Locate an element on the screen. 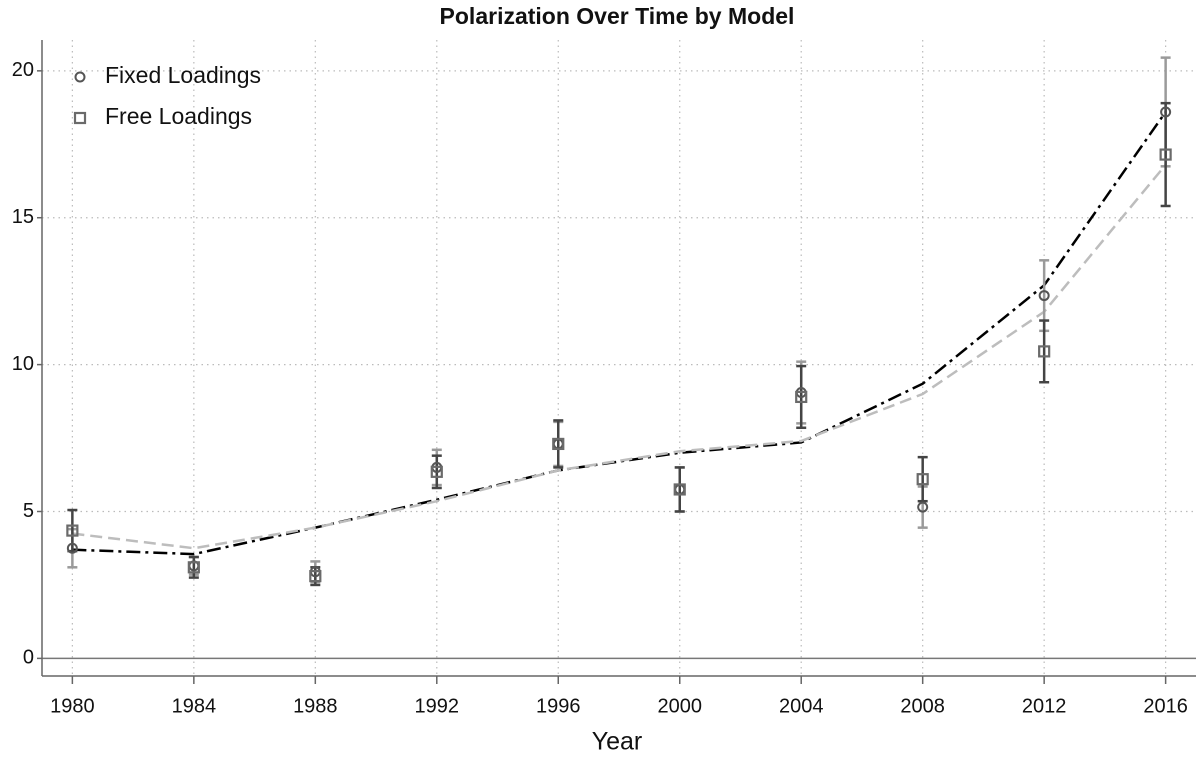  x-tick-label: 1984 is located at coordinates (194, 706).